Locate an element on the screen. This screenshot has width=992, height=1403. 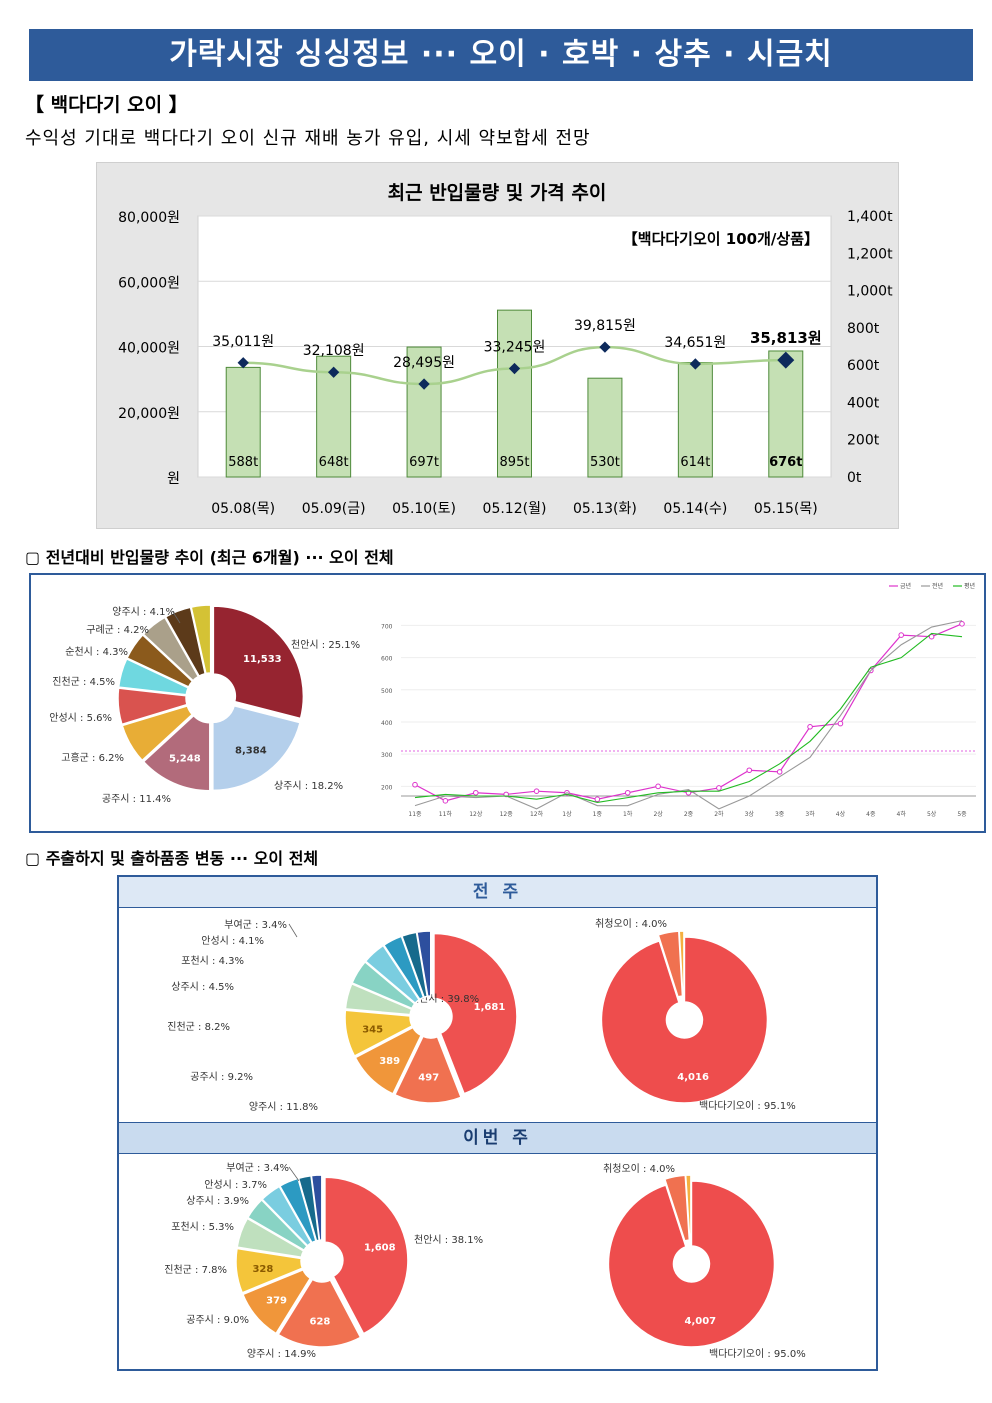
pie-value: 1,681 is located at coordinates (490, 1007).